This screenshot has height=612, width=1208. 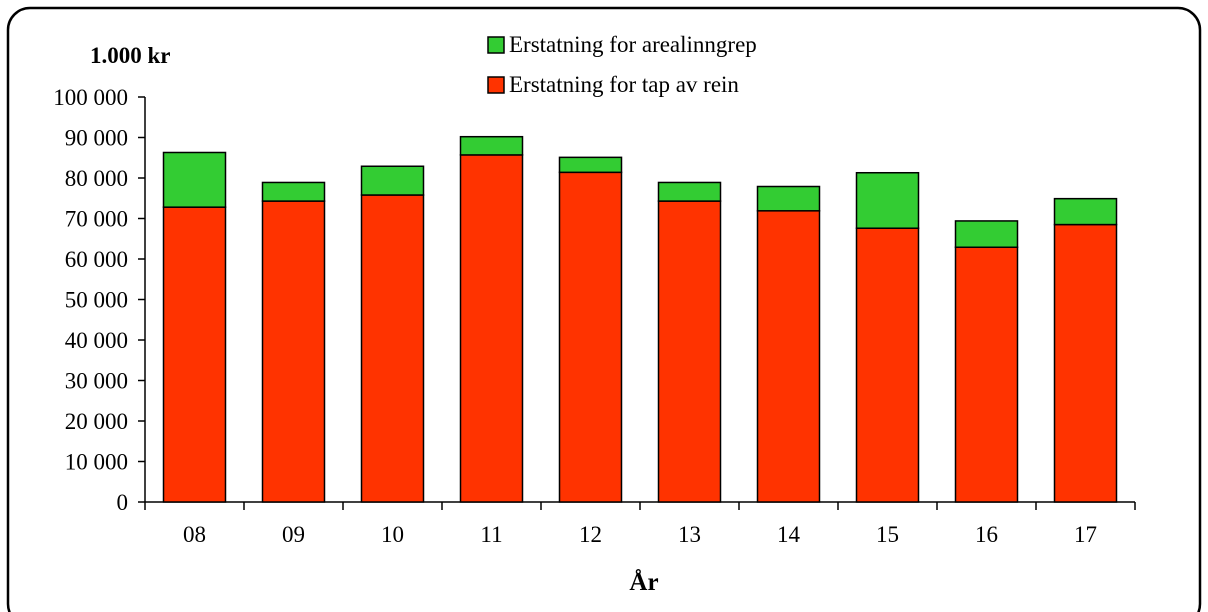 What do you see at coordinates (96, 381) in the screenshot?
I see `y-tick-label: 30 000` at bounding box center [96, 381].